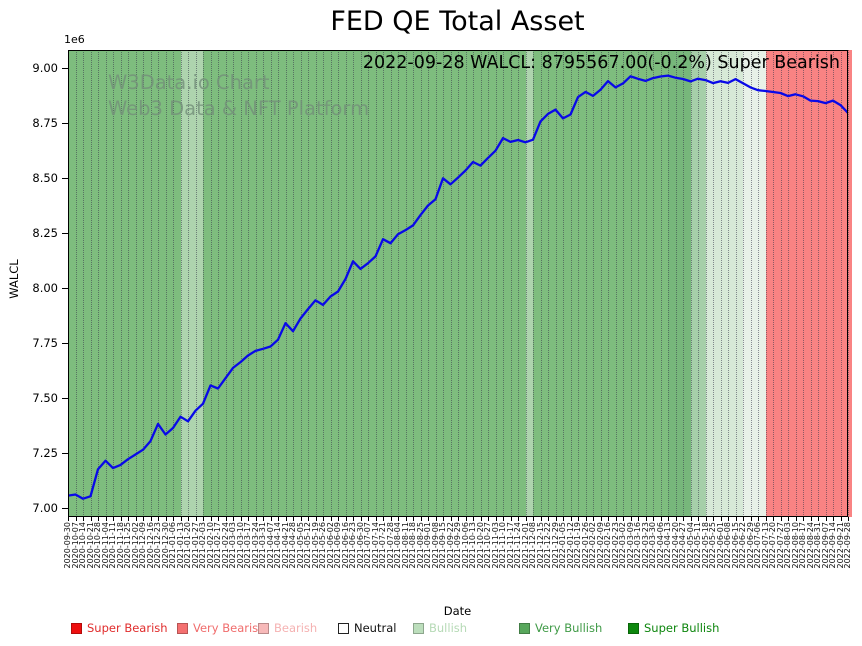 The image size is (862, 646). What do you see at coordinates (45, 68) in the screenshot?
I see `y-tick-label: 9.00` at bounding box center [45, 68].